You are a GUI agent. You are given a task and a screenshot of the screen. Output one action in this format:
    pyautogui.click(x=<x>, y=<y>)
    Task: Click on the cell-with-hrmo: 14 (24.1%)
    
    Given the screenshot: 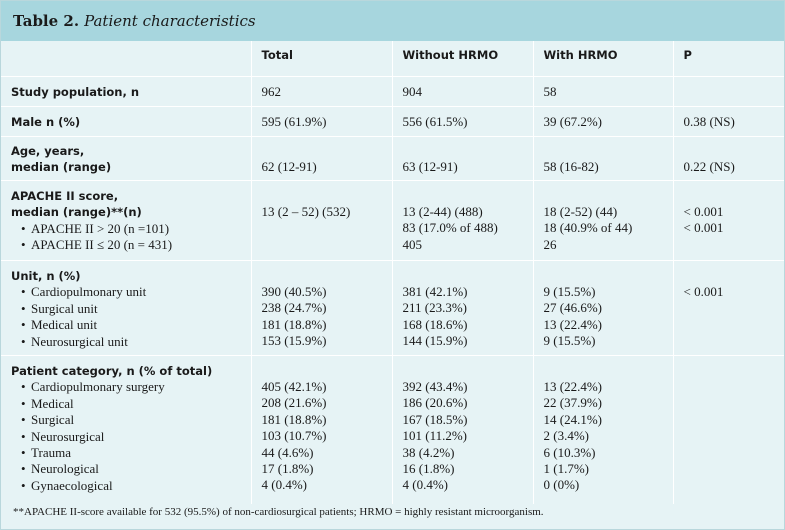 What is the action you would take?
    pyautogui.click(x=573, y=419)
    